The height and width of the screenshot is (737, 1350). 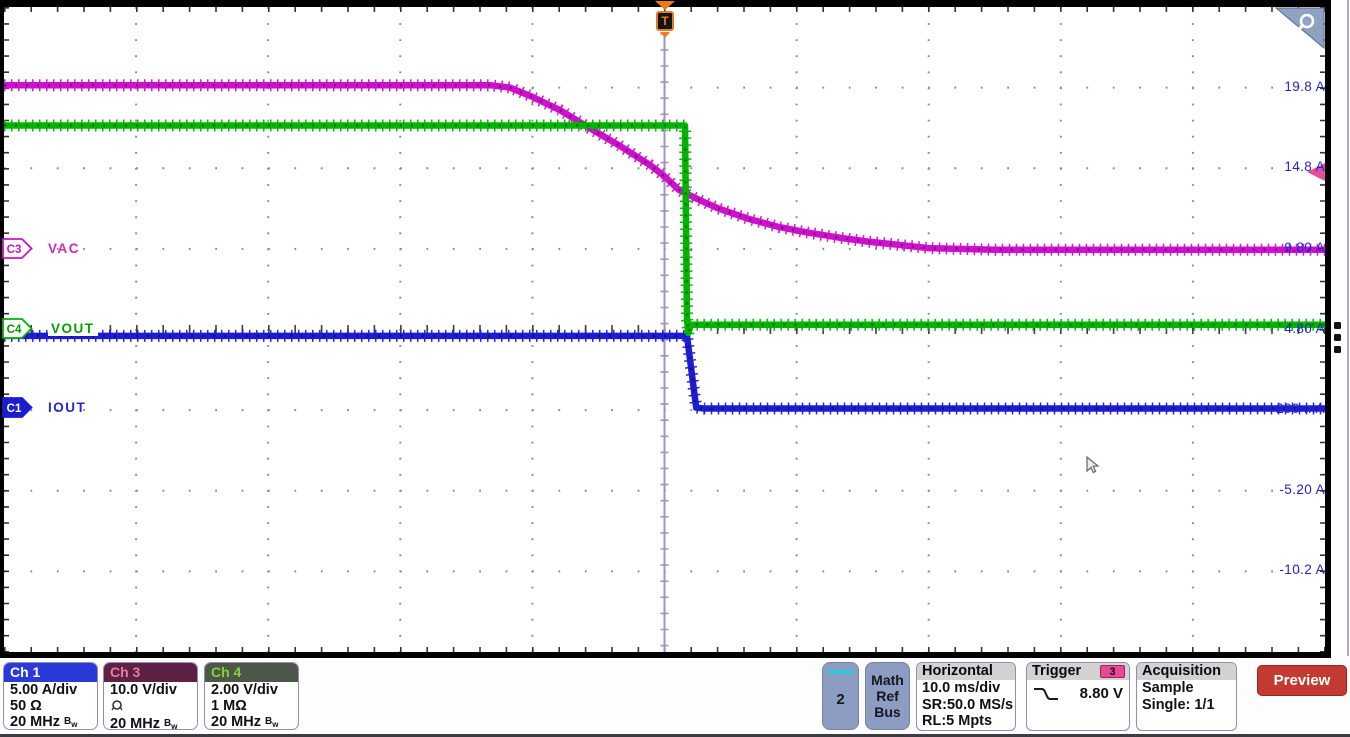 What do you see at coordinates (41, 248) in the screenshot?
I see `channel-marker-c3: C3 VAC` at bounding box center [41, 248].